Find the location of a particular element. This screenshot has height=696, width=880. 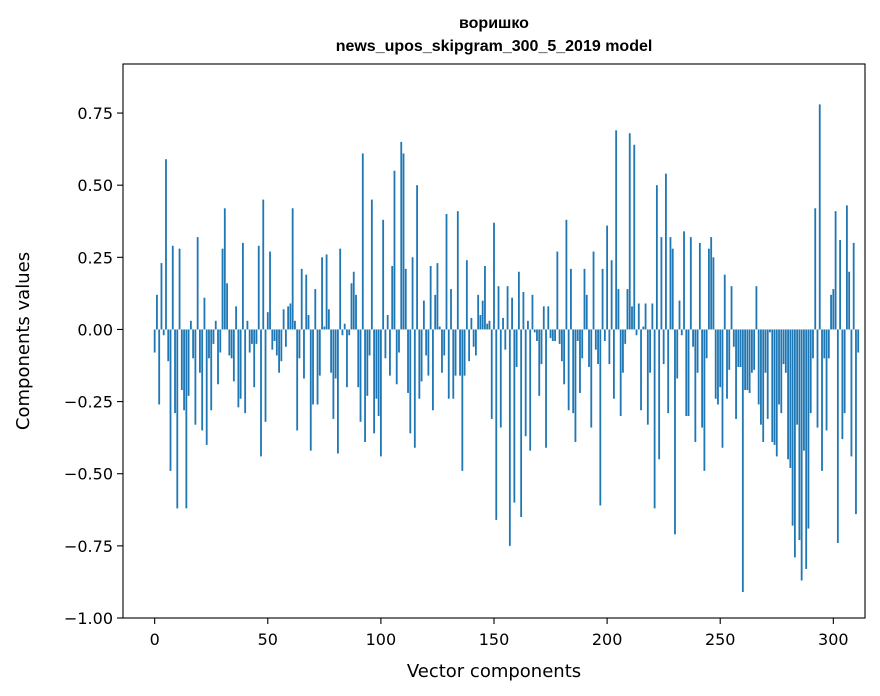

chart-title-line-2: news_upos_skipgram_300_5_2019 model is located at coordinates (494, 46).